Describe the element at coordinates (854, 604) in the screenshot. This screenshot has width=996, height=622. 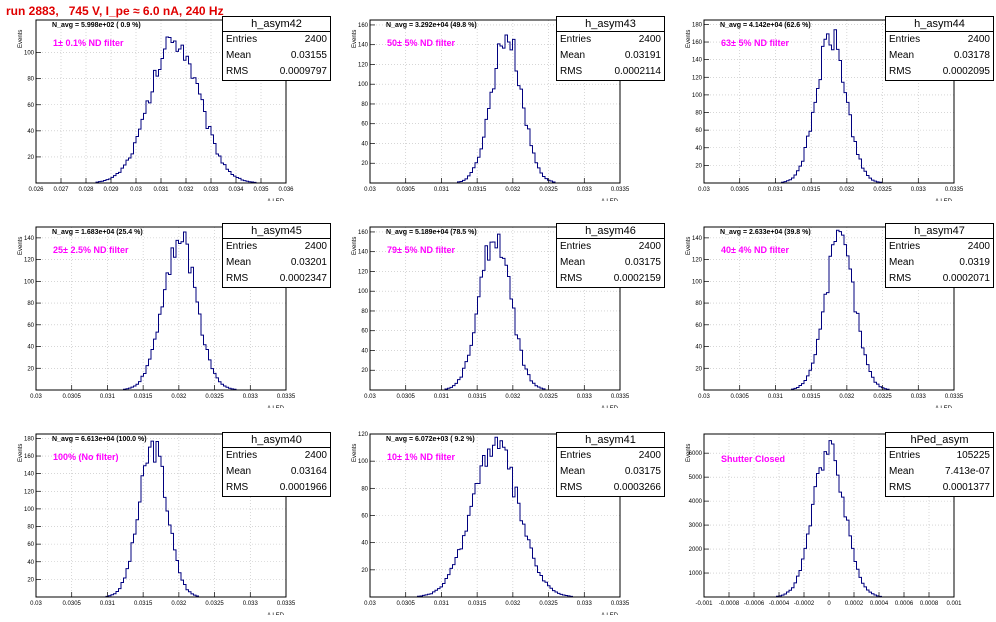
I see `x-tick-label: 0.0002` at that location.